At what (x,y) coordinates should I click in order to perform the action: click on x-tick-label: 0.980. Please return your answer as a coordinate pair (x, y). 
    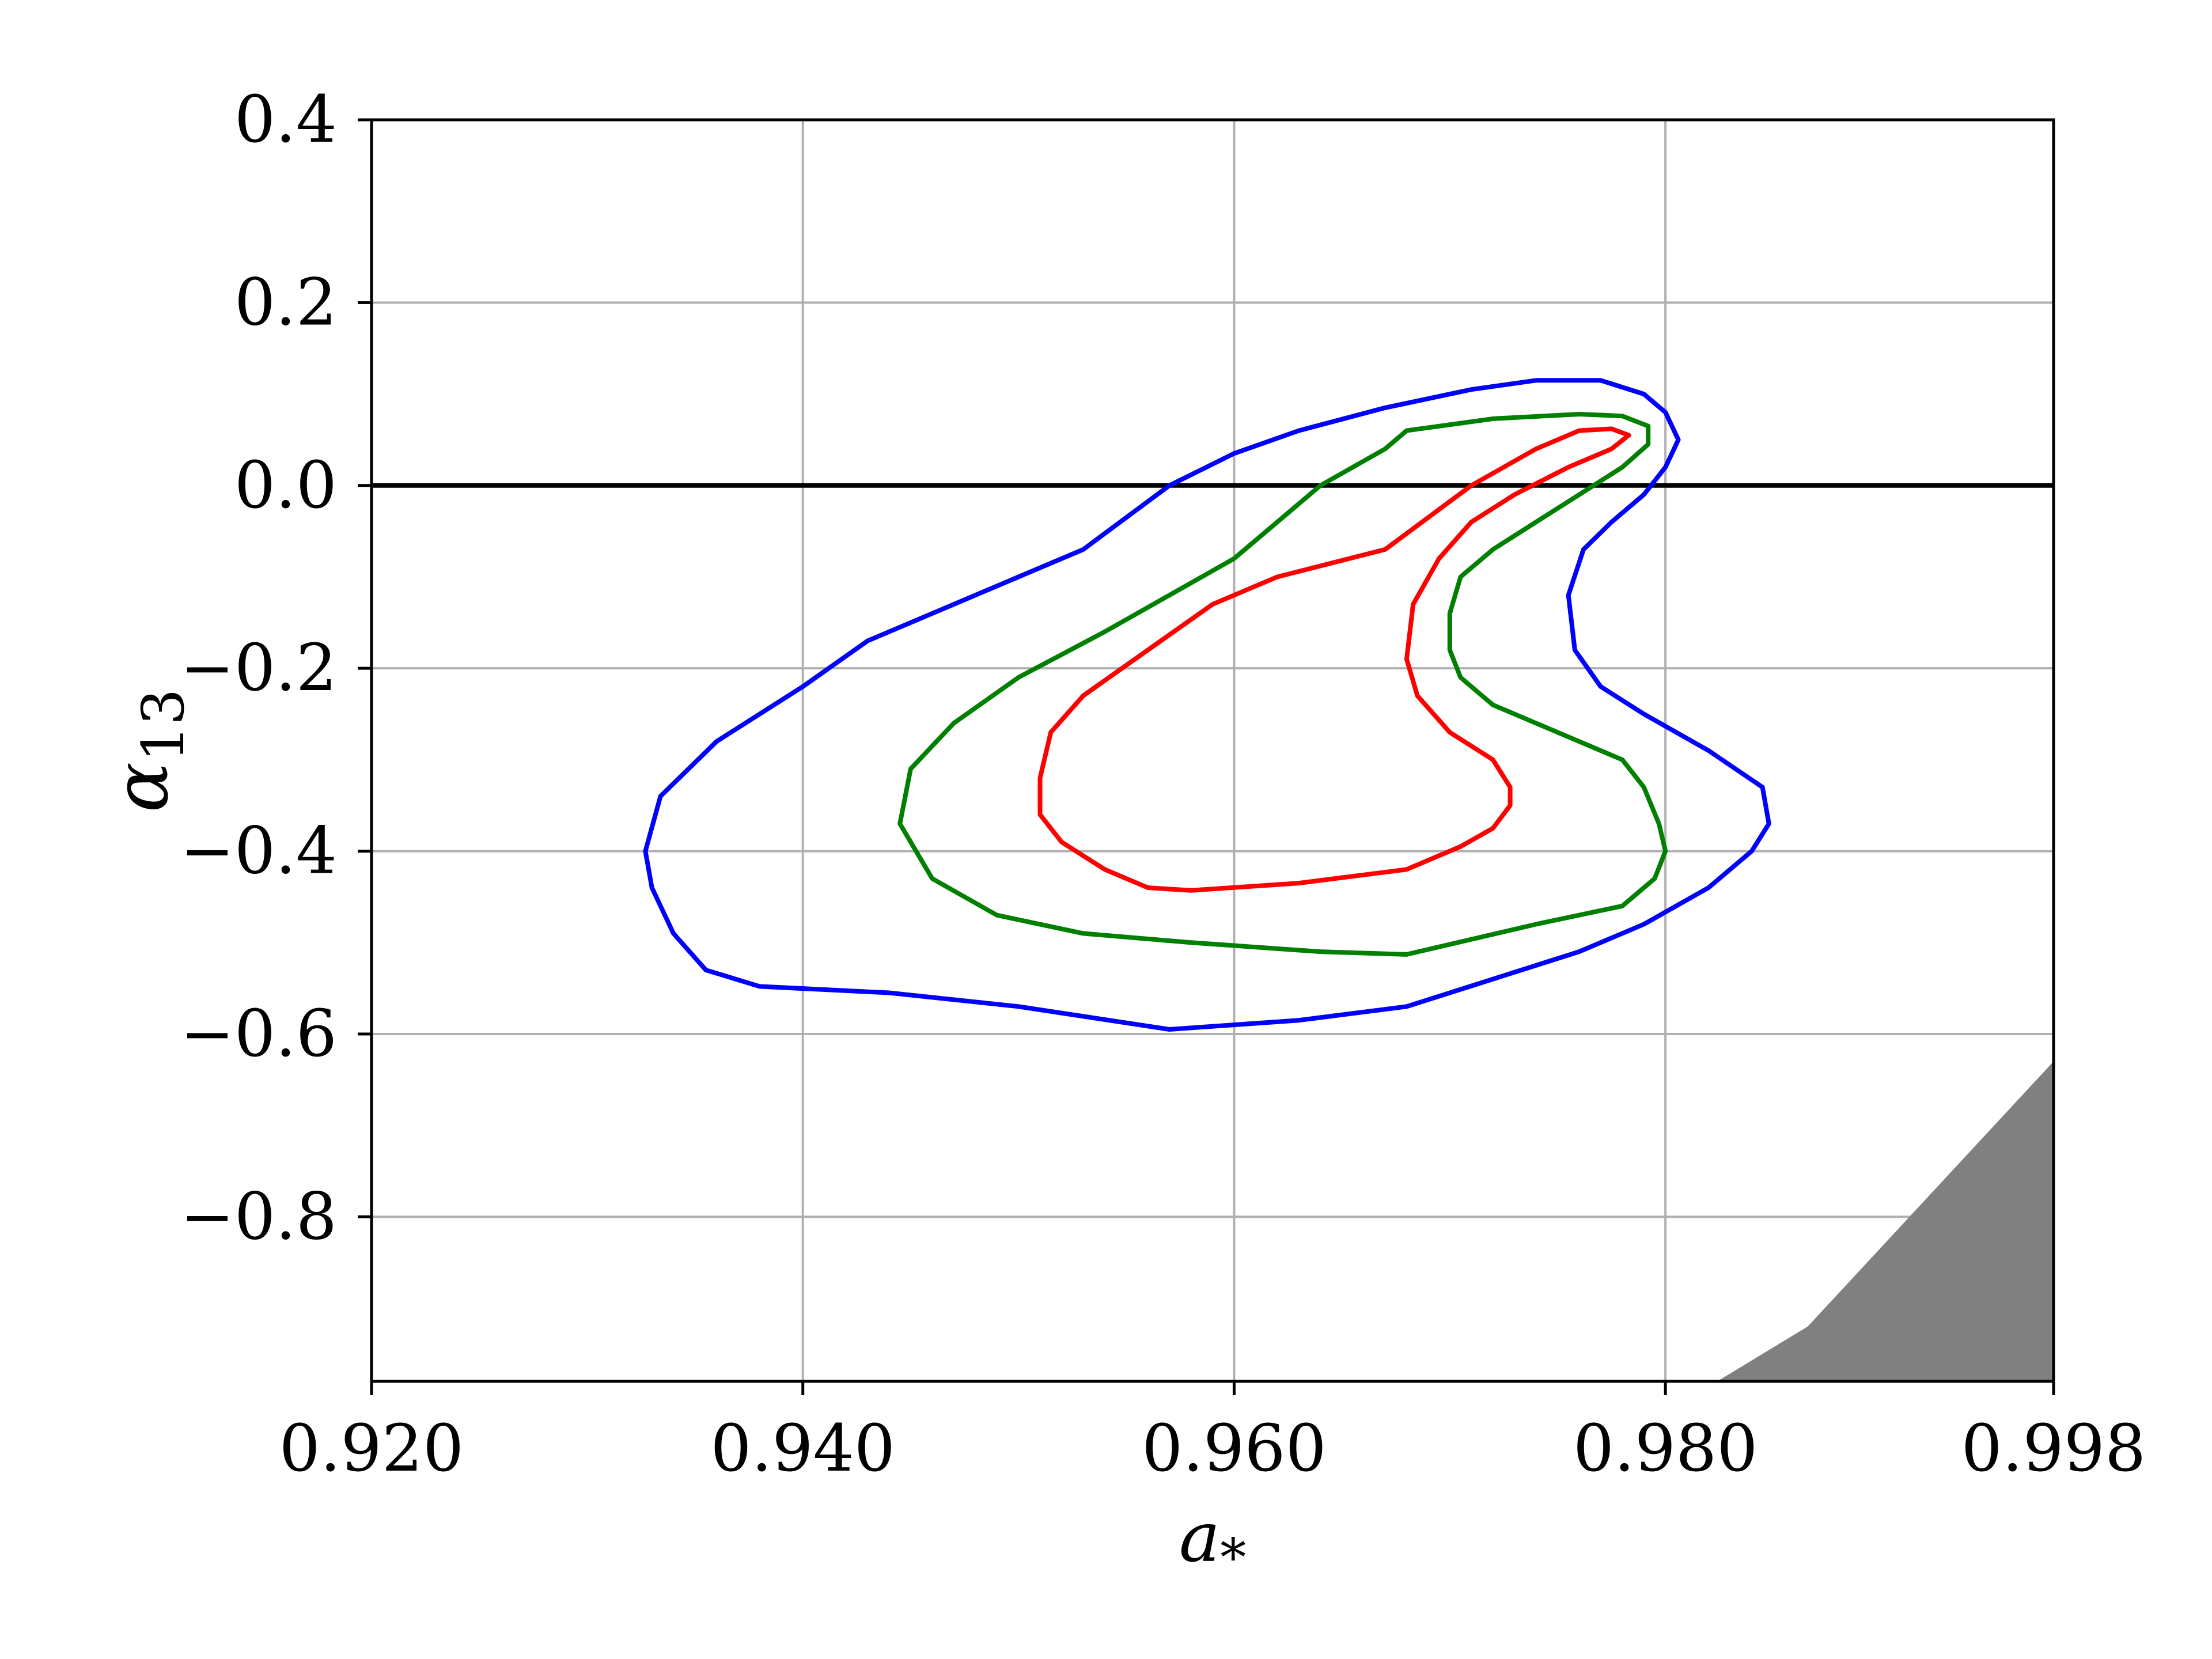
    Looking at the image, I should click on (1665, 1448).